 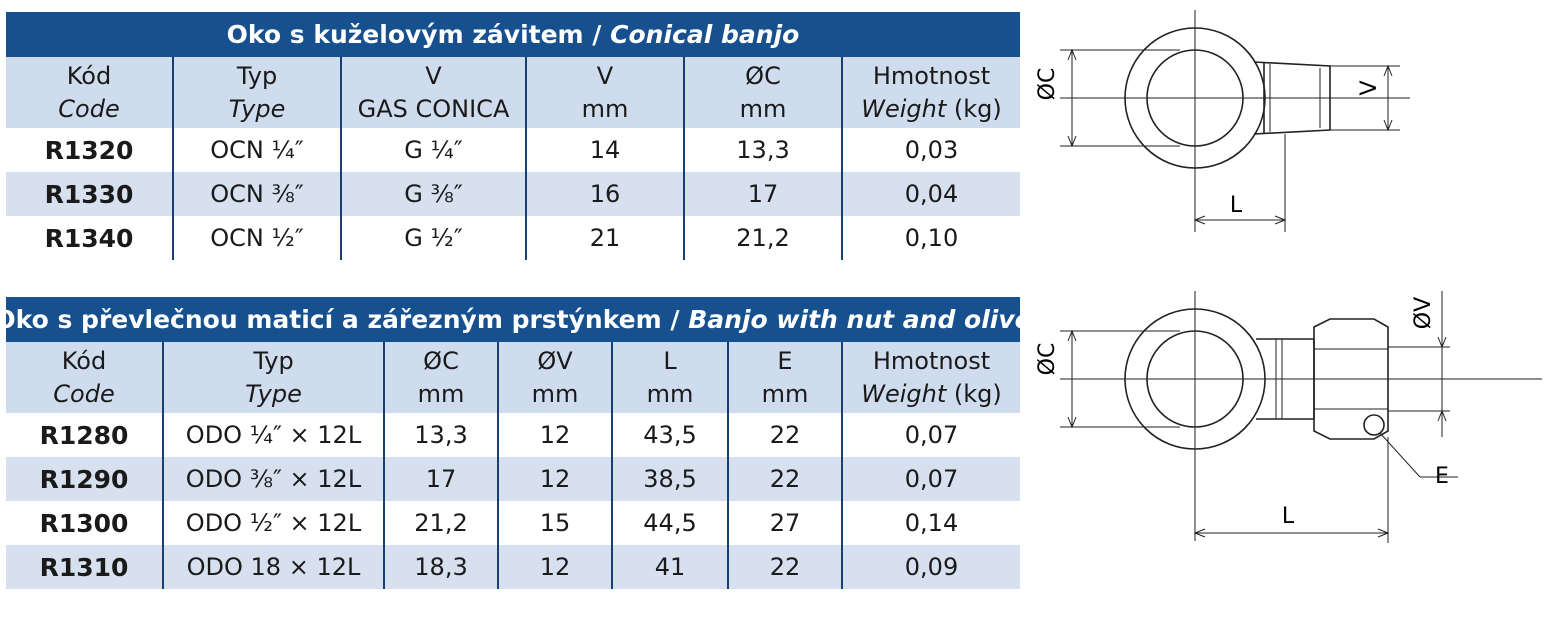 I want to click on product-code: R1300, so click(x=84, y=523).